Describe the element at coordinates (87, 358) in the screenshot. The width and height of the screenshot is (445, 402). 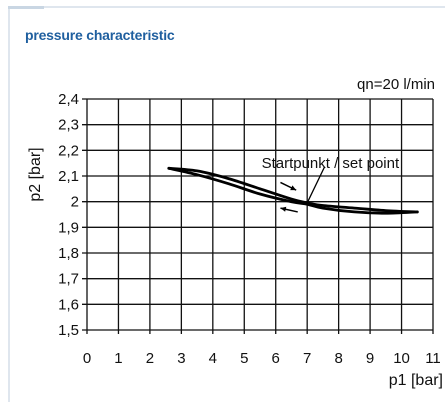
I see `x-tick-label: 0` at that location.